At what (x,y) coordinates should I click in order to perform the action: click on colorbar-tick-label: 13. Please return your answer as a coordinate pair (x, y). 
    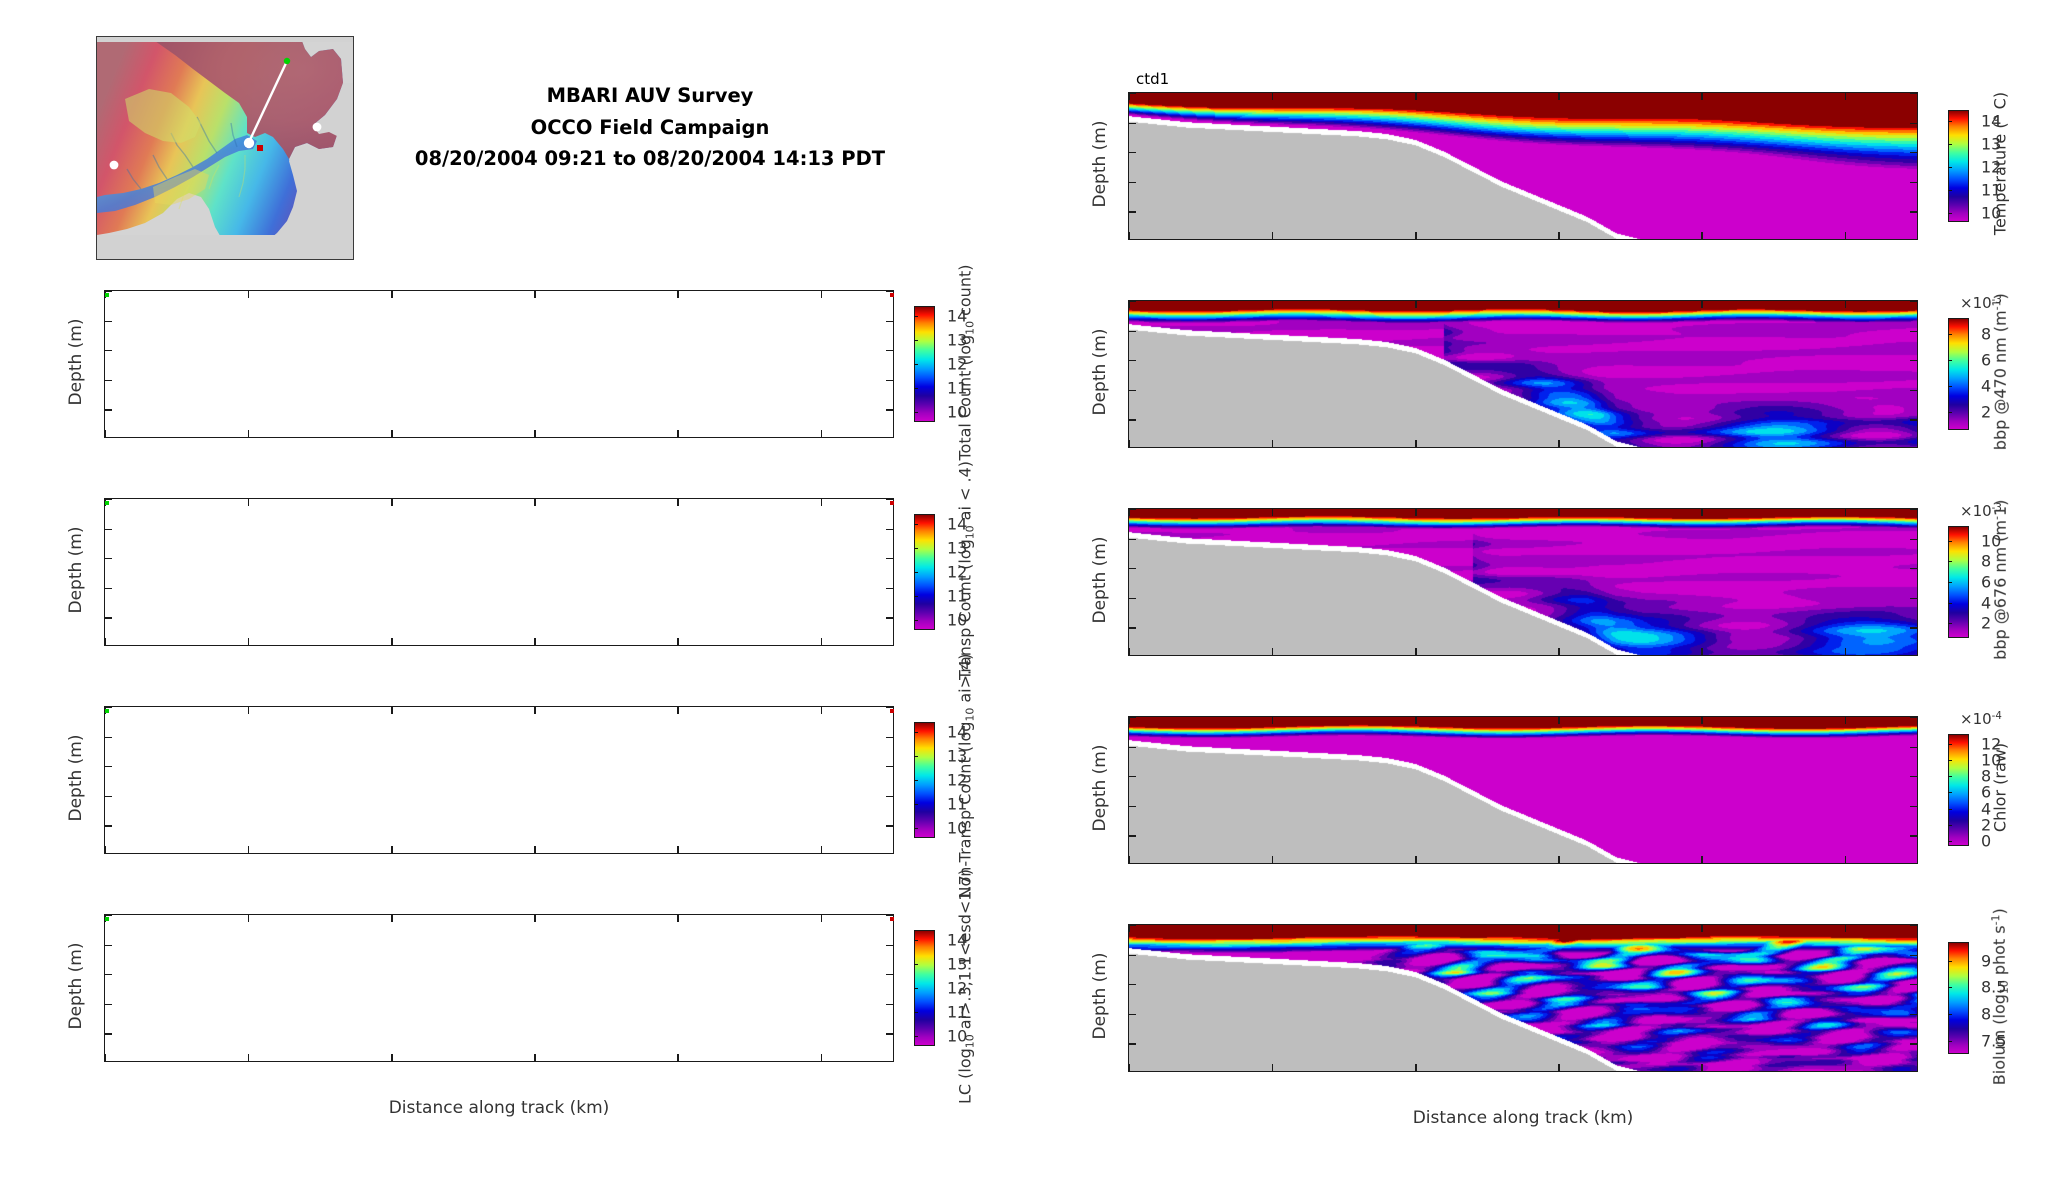
    Looking at the image, I should click on (957, 964).